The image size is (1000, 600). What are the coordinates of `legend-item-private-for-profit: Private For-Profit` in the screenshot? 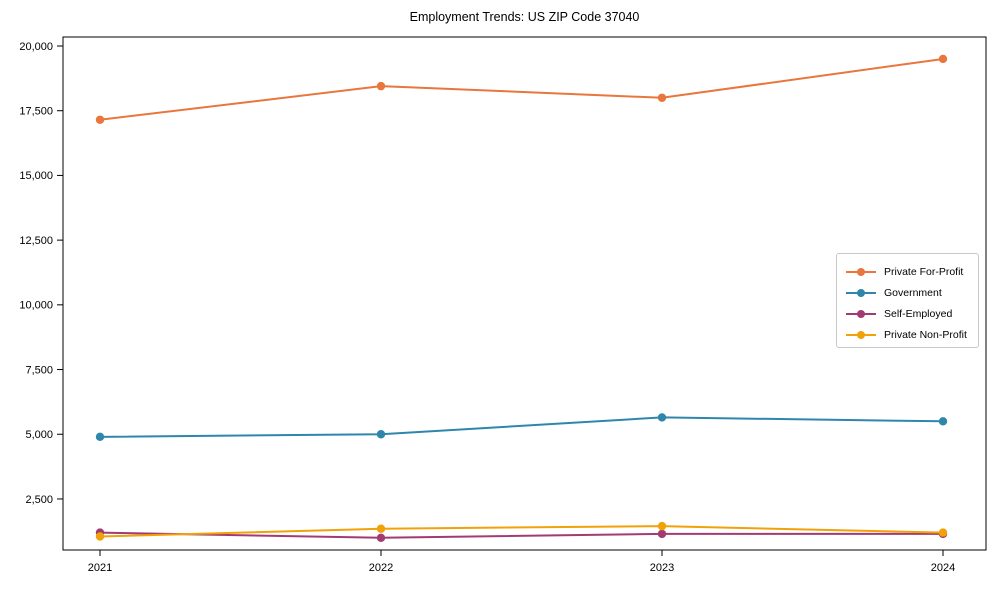 It's located at (912, 271).